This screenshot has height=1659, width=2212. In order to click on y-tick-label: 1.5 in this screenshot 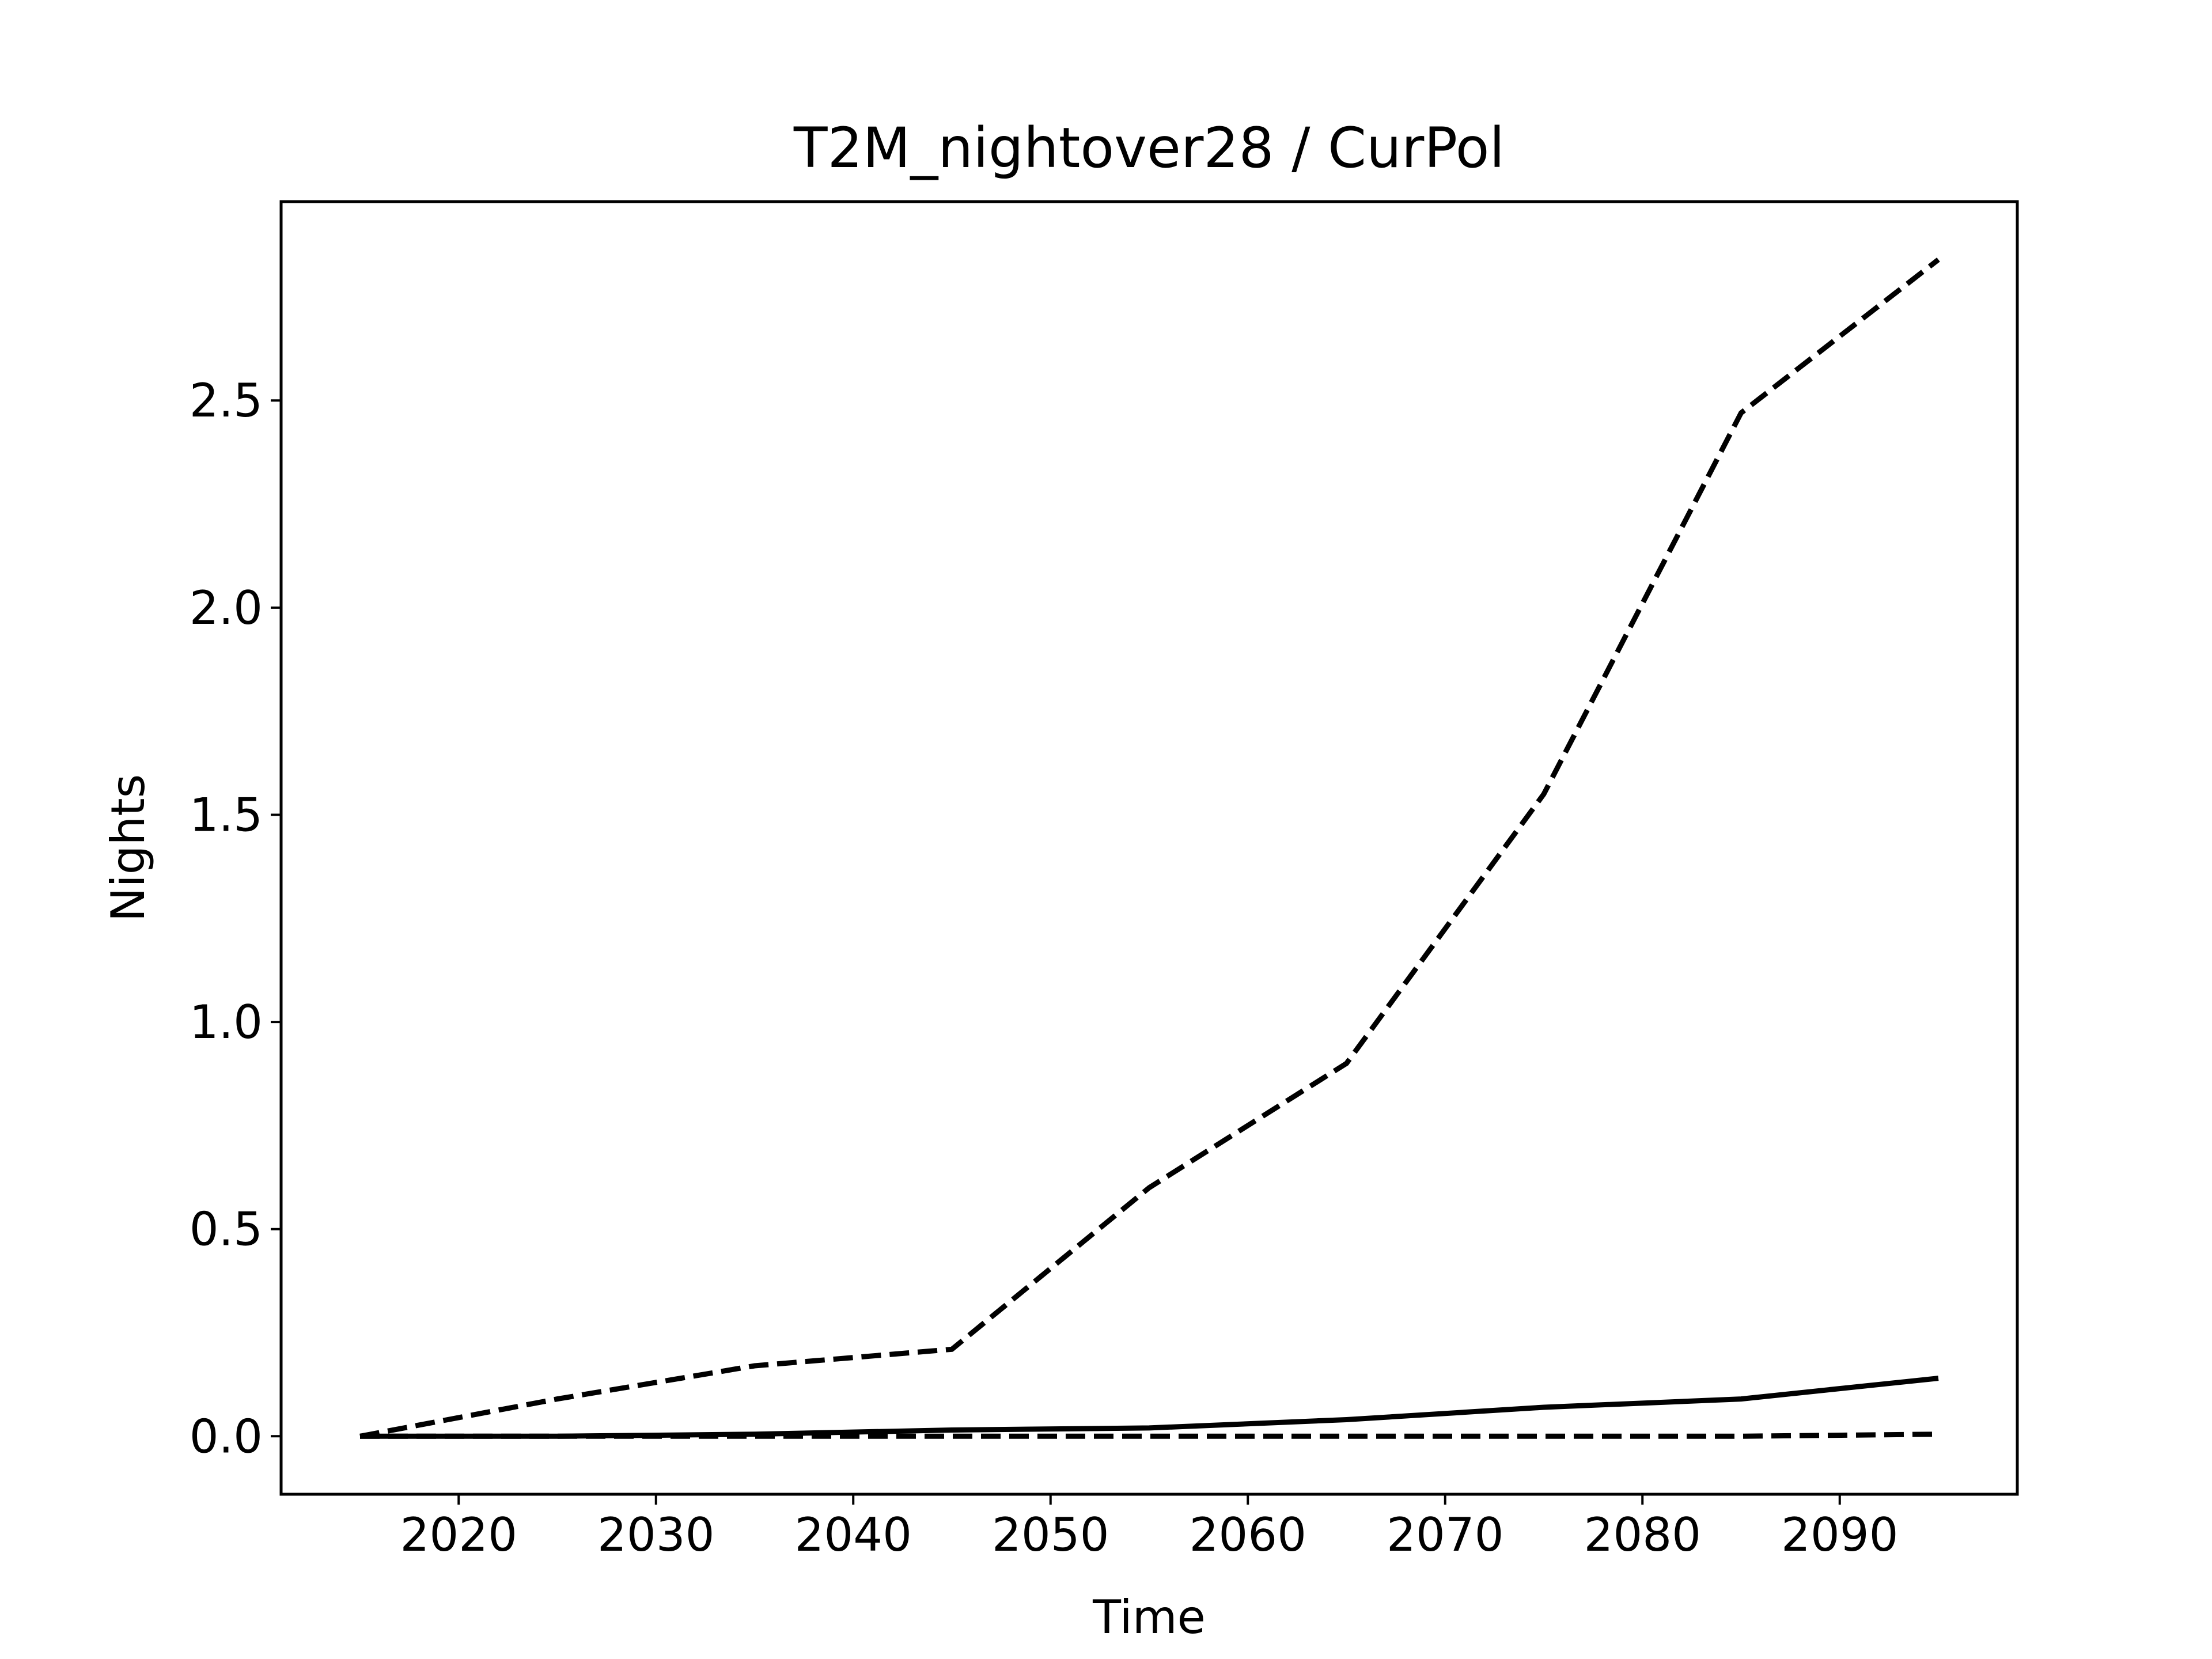, I will do `click(226, 815)`.